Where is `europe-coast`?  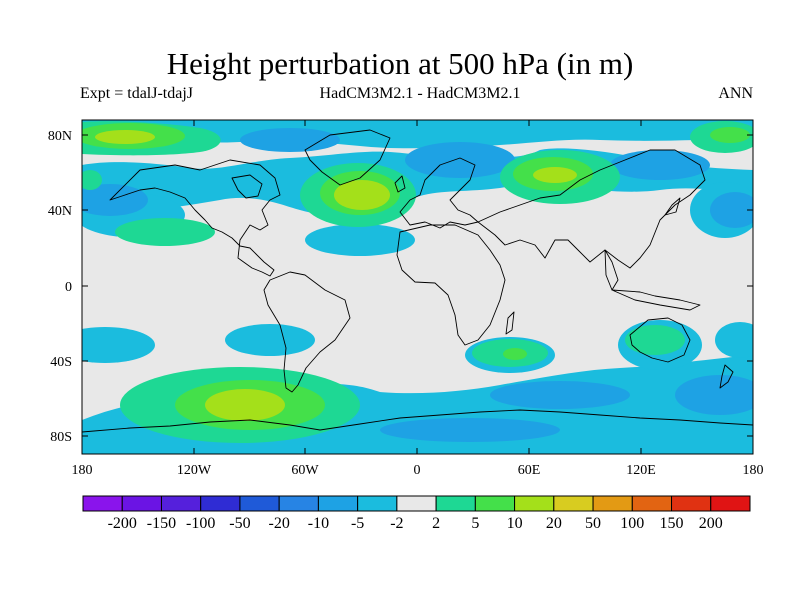 europe-coast is located at coordinates (439, 193).